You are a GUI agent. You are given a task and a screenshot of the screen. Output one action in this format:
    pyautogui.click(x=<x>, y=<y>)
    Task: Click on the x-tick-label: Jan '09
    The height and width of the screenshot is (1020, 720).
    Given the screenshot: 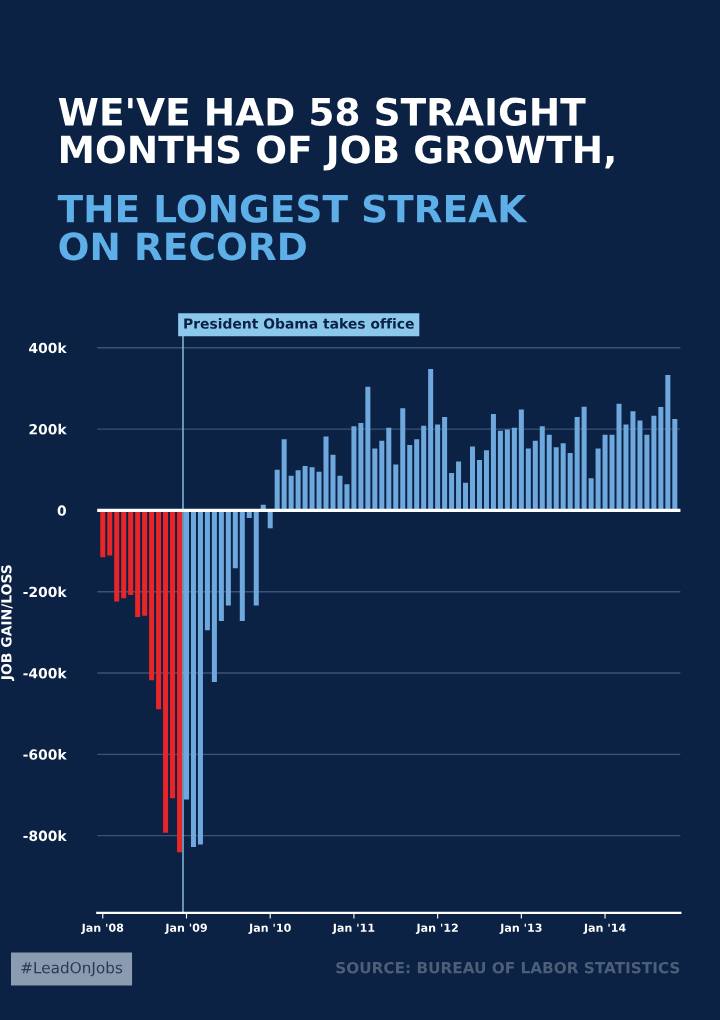 What is the action you would take?
    pyautogui.click(x=185, y=928)
    